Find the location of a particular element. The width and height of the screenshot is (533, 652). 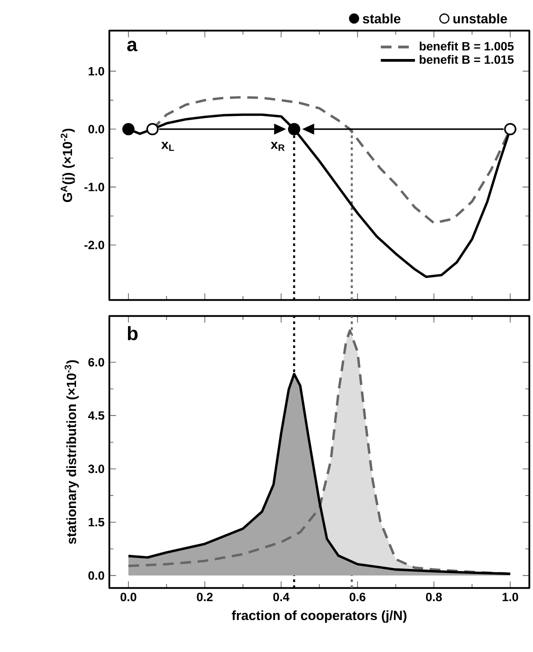

y-tick-label: 4.5 is located at coordinates (96, 415).